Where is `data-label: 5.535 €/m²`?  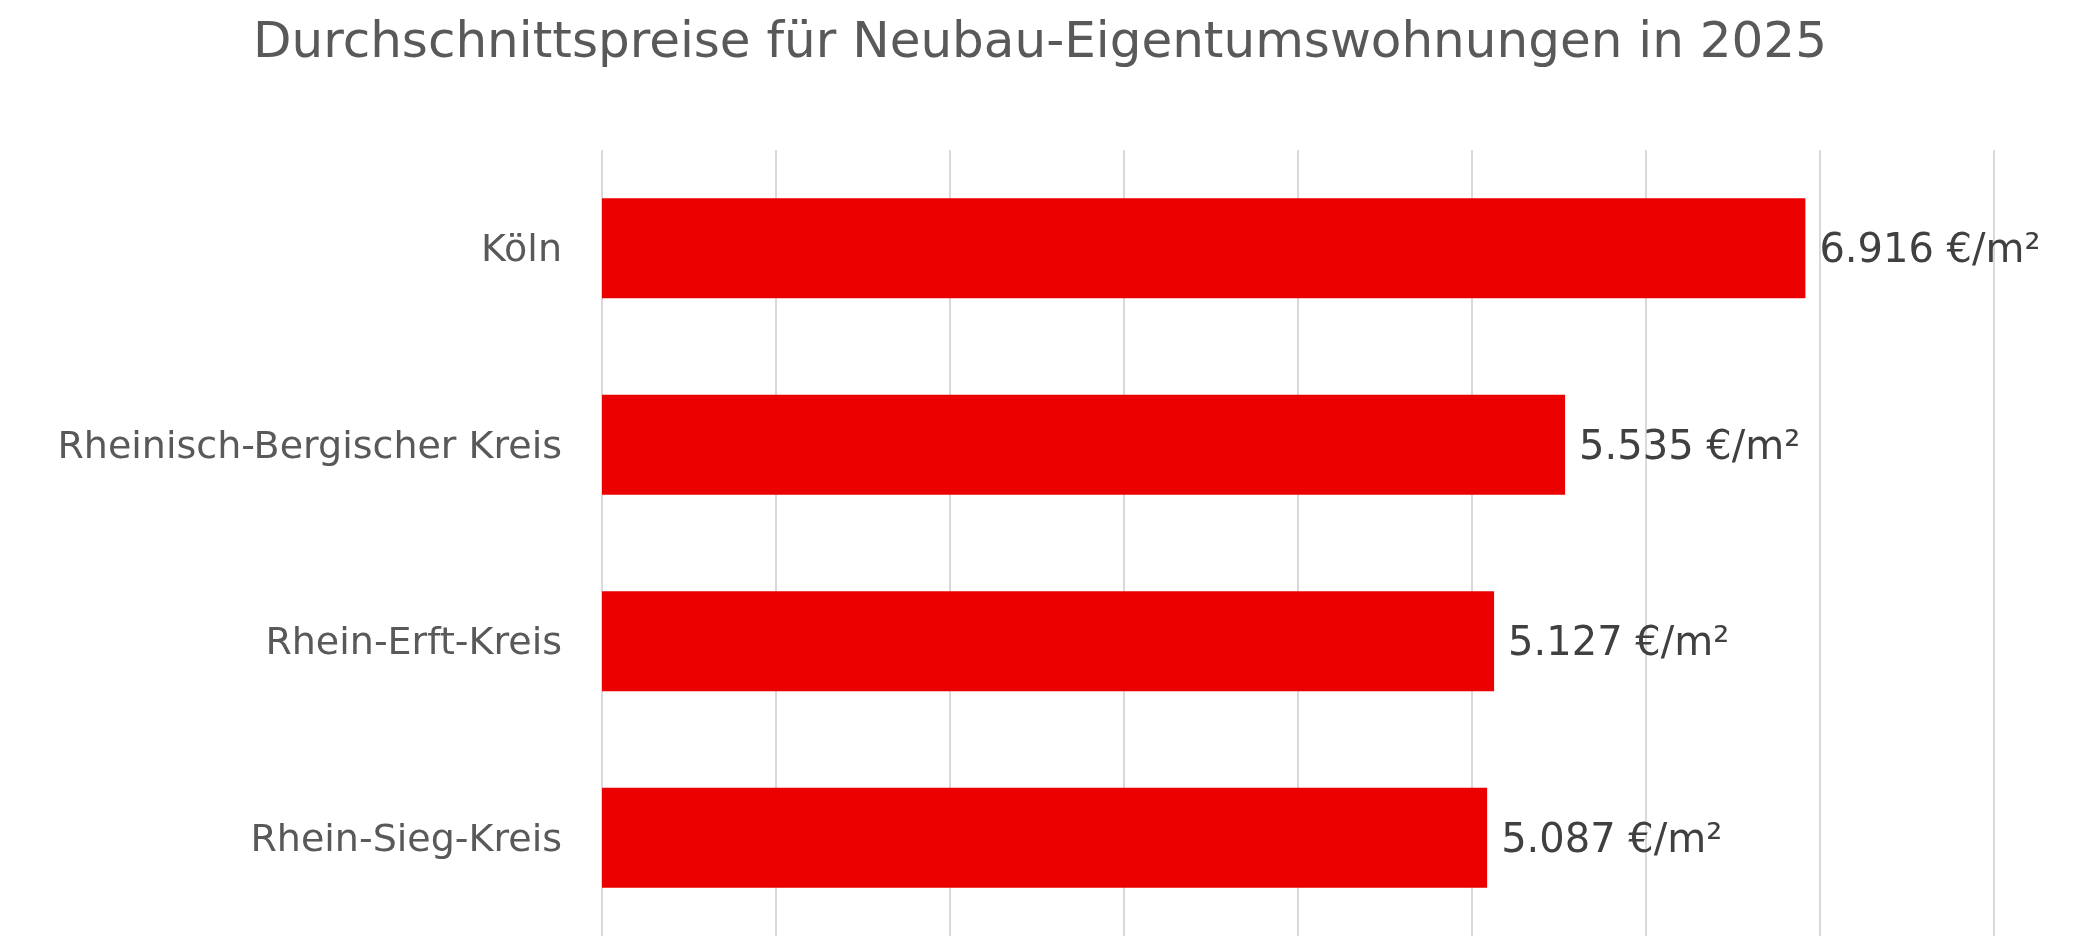 data-label: 5.535 €/m² is located at coordinates (1690, 444).